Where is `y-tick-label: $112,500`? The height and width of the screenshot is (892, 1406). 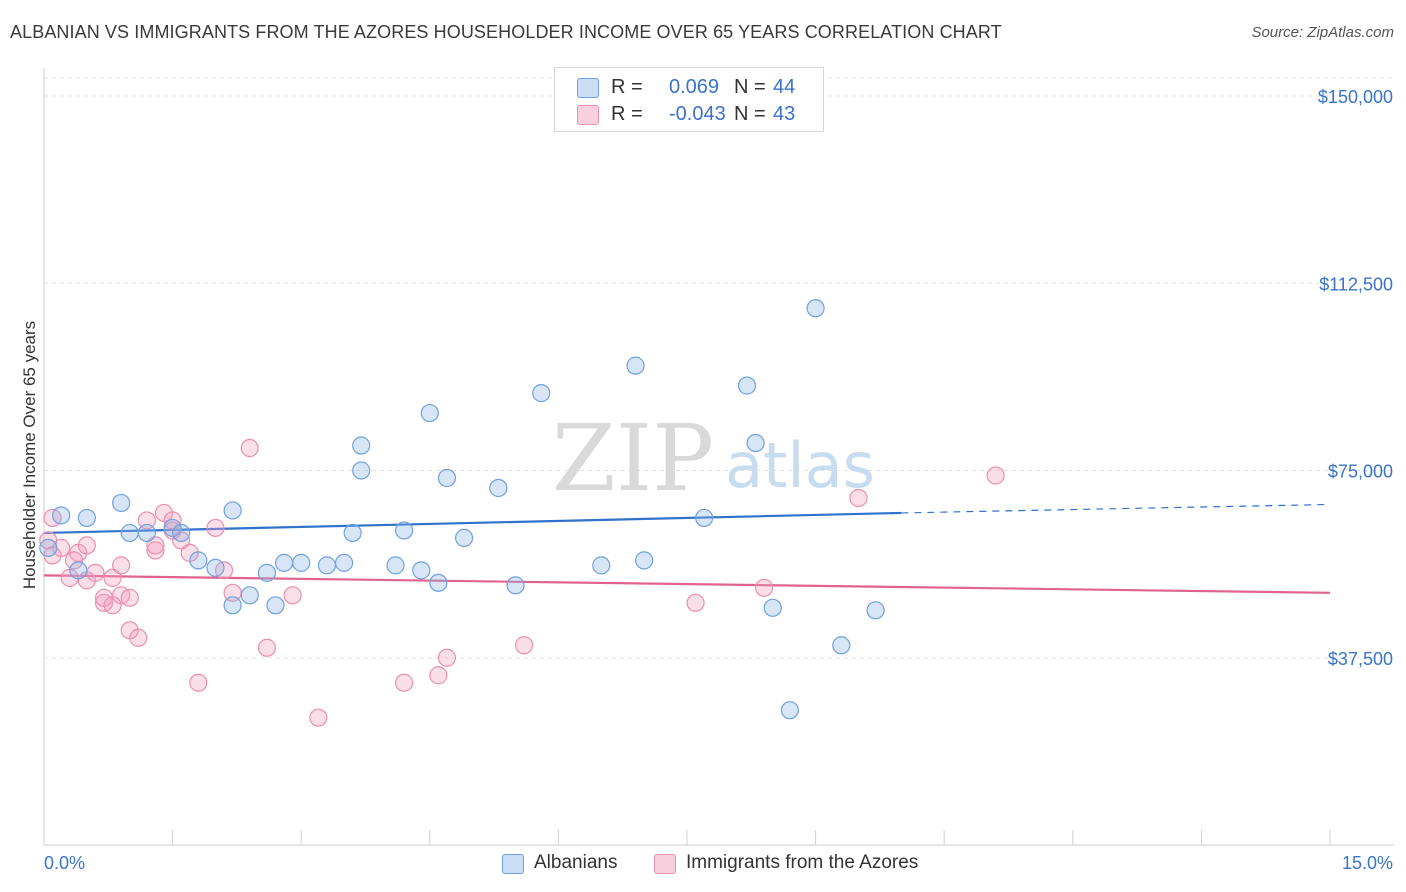 y-tick-label: $112,500 is located at coordinates (1356, 284).